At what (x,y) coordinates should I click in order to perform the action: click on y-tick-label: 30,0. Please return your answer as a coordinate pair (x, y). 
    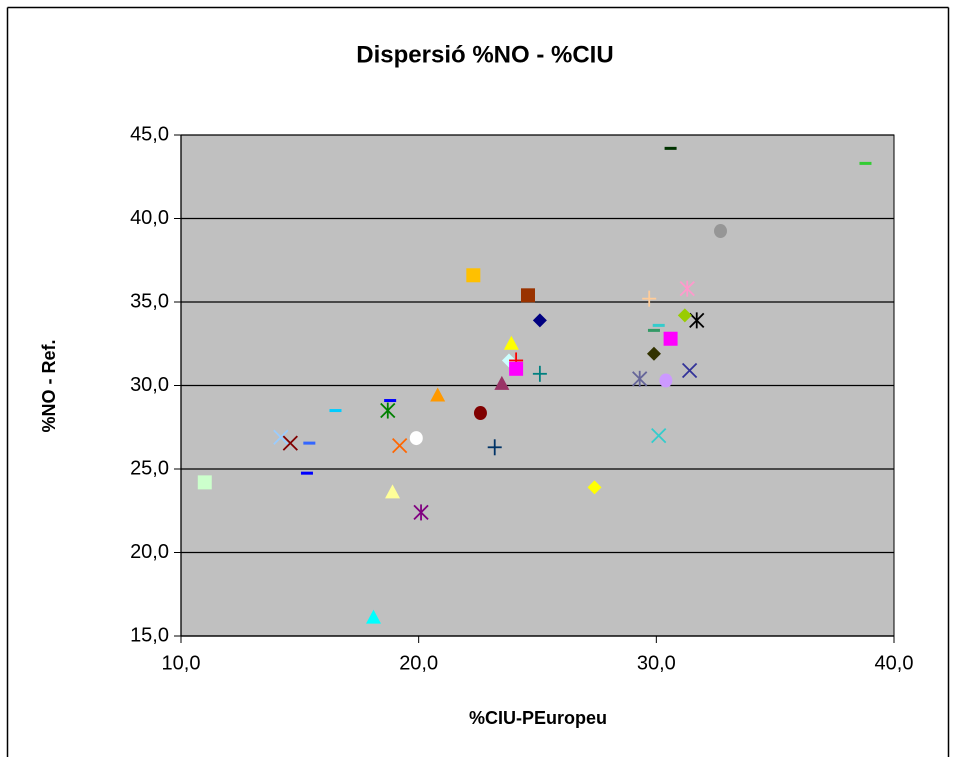
    Looking at the image, I should click on (149, 385).